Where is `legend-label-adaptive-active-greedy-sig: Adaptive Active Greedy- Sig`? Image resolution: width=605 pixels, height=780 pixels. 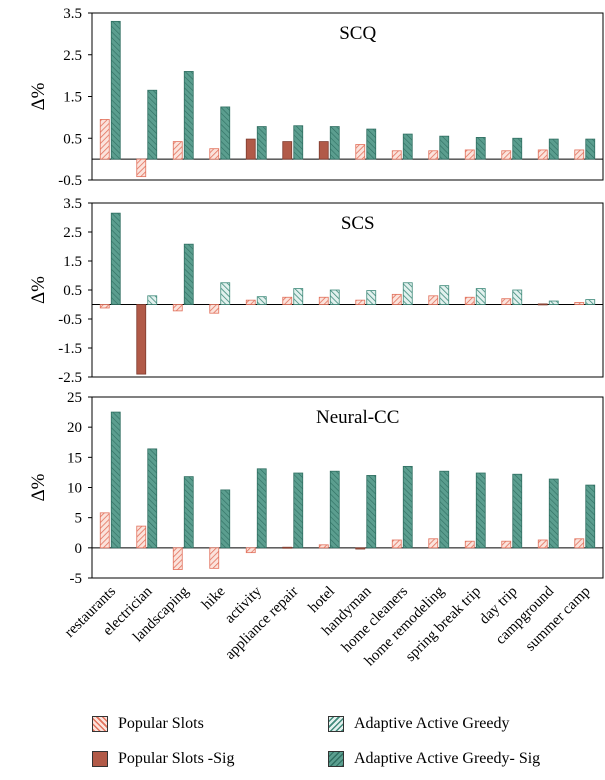 legend-label-adaptive-active-greedy-sig: Adaptive Active Greedy- Sig is located at coordinates (447, 758).